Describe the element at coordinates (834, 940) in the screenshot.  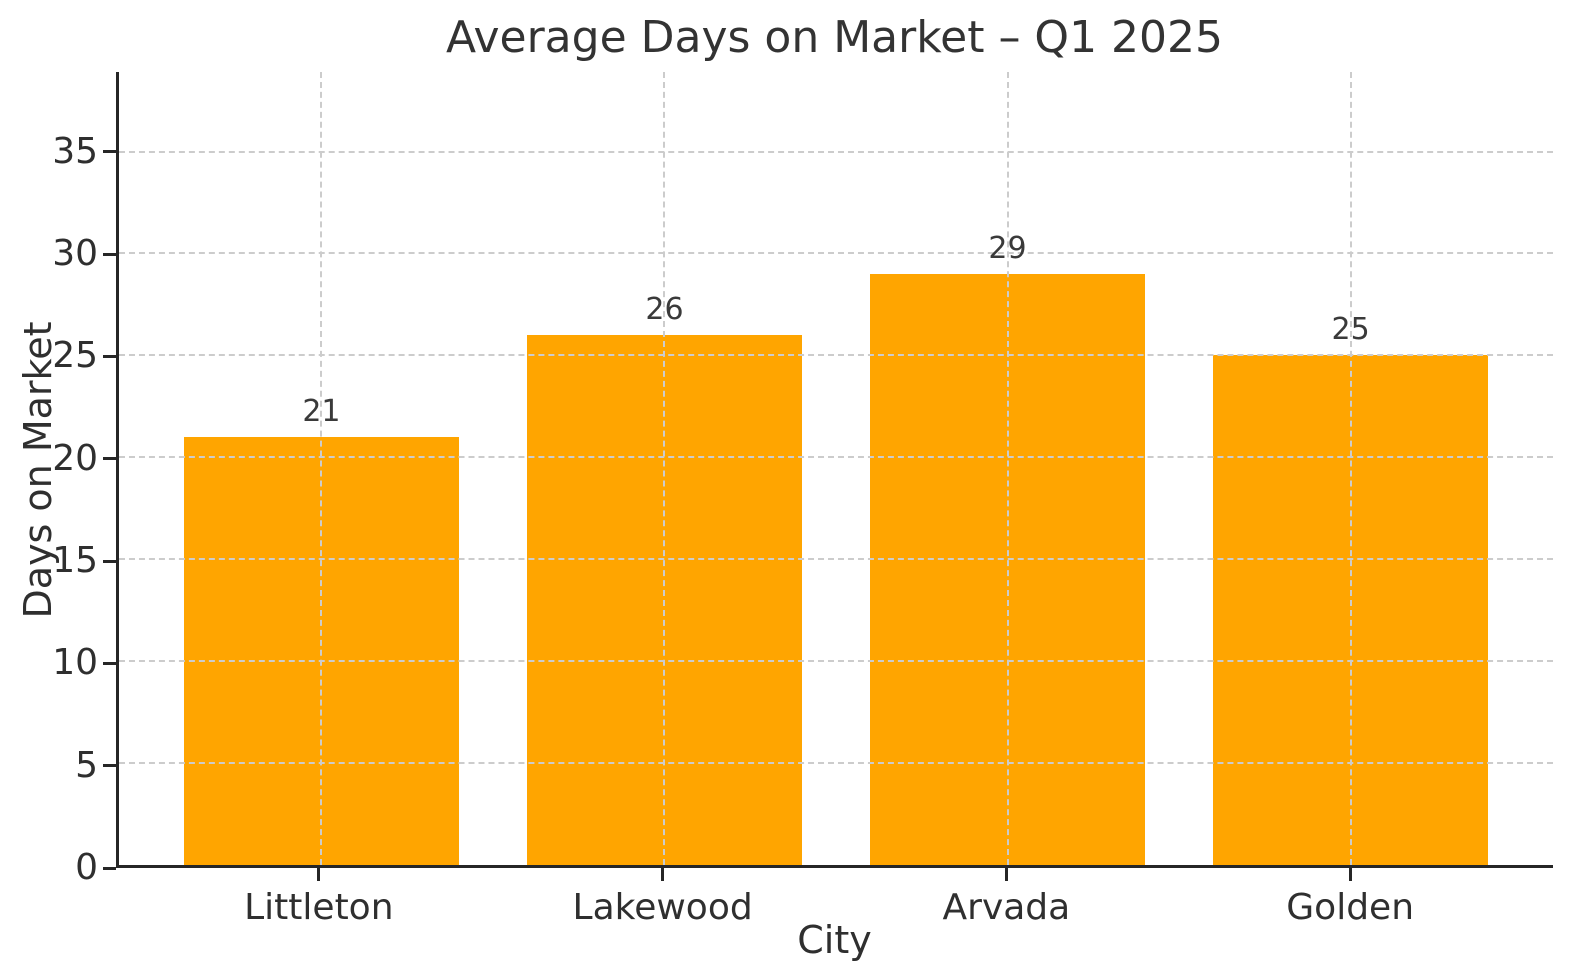
I see `x-axis-label: City` at that location.